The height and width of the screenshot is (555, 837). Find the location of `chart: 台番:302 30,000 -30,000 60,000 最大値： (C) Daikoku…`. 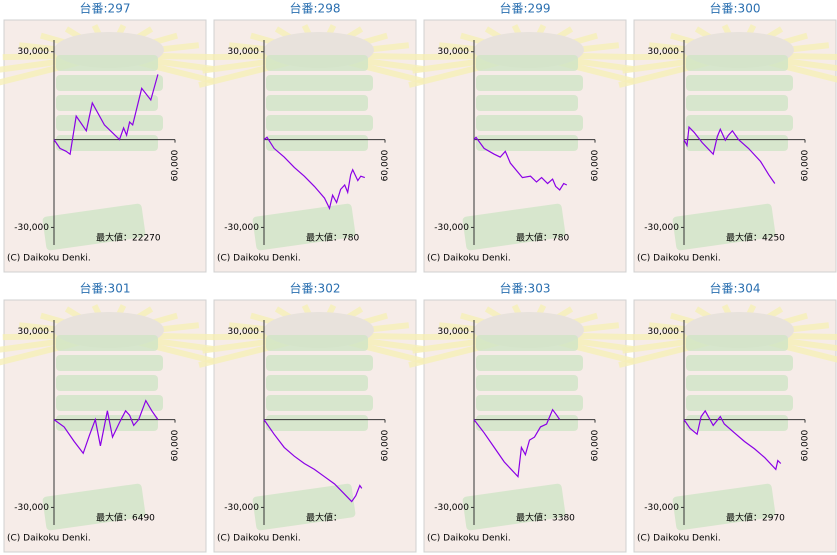

chart: 台番:302 30,000 -30,000 60,000 最大値： (C) Daikoku… is located at coordinates (319, 417).